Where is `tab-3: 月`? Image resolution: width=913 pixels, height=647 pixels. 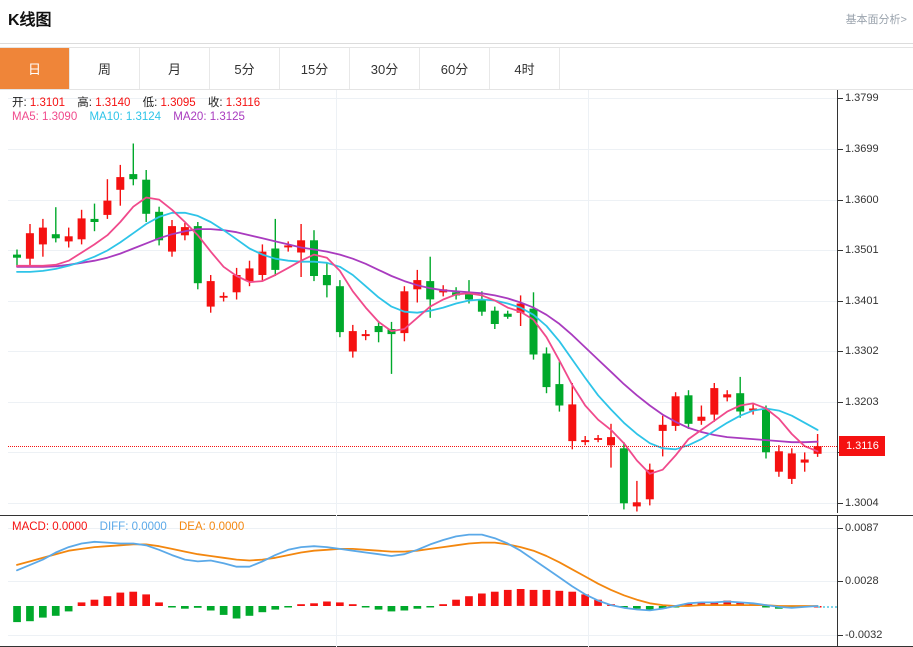 tab-3: 月 is located at coordinates (175, 68).